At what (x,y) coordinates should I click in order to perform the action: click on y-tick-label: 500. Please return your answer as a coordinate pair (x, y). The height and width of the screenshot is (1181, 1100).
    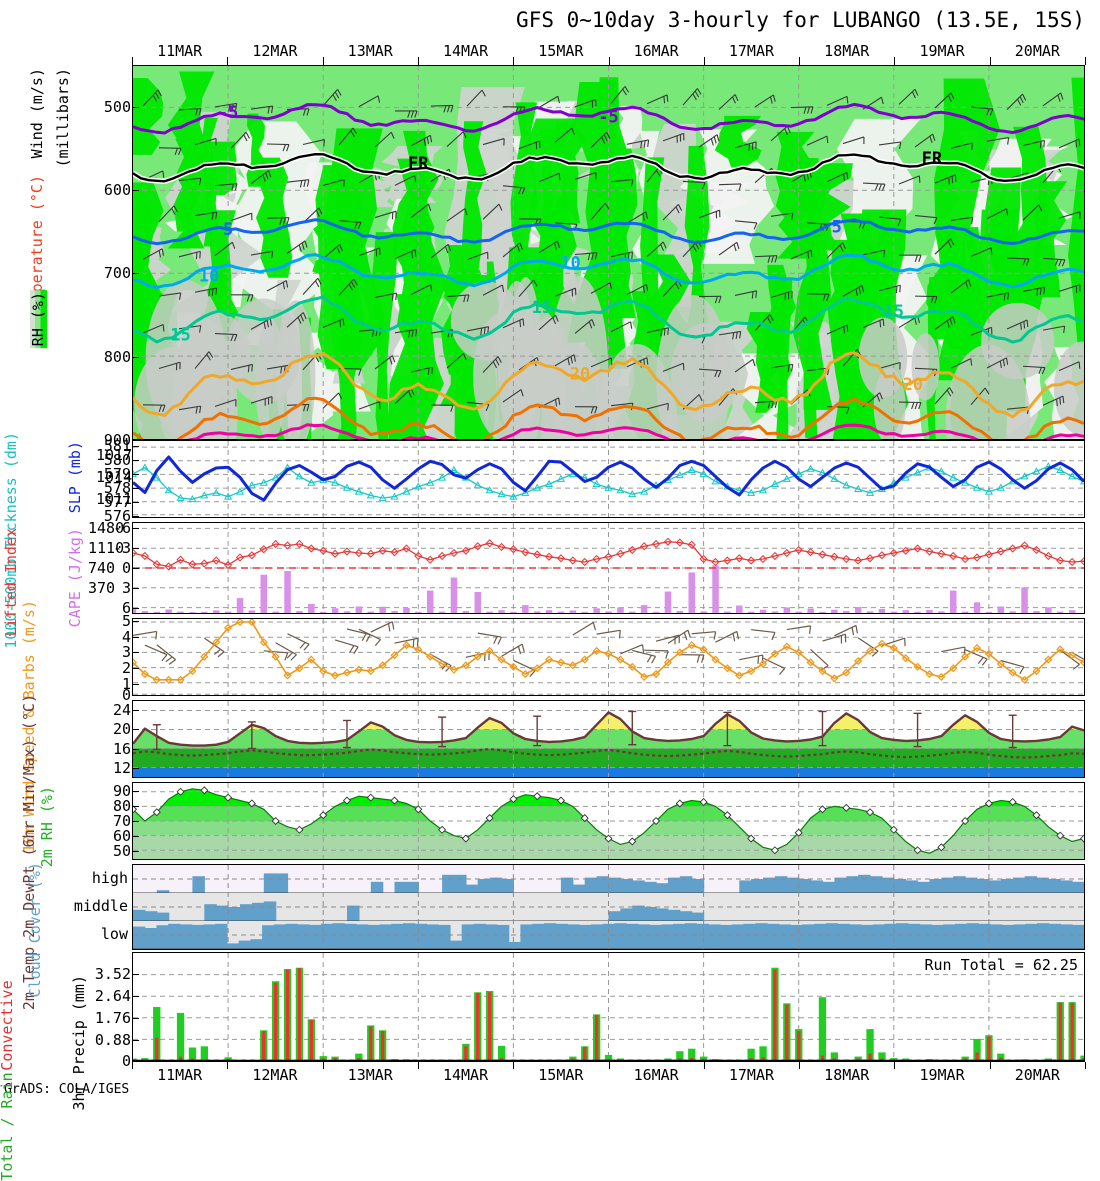
    Looking at the image, I should click on (117, 107).